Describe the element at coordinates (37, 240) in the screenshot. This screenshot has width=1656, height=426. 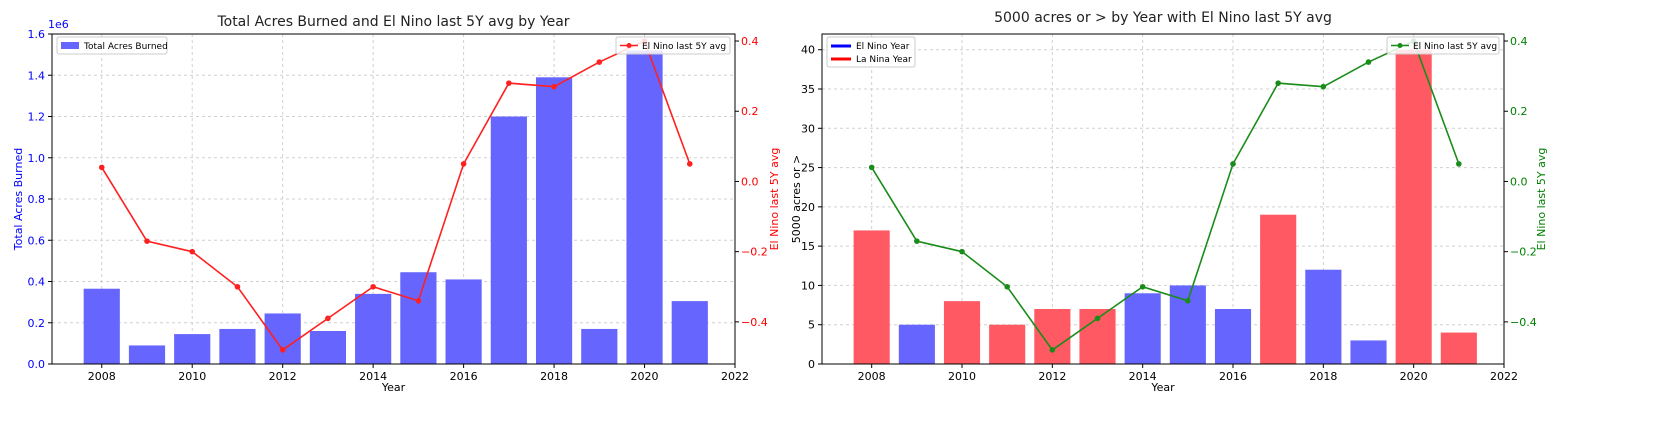
I see `p1-y-tick-label: 0.6` at that location.